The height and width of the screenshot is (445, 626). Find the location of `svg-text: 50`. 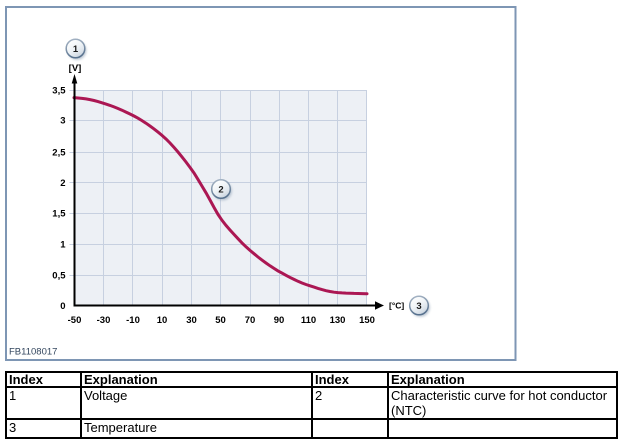

svg-text: 50 is located at coordinates (220, 320).